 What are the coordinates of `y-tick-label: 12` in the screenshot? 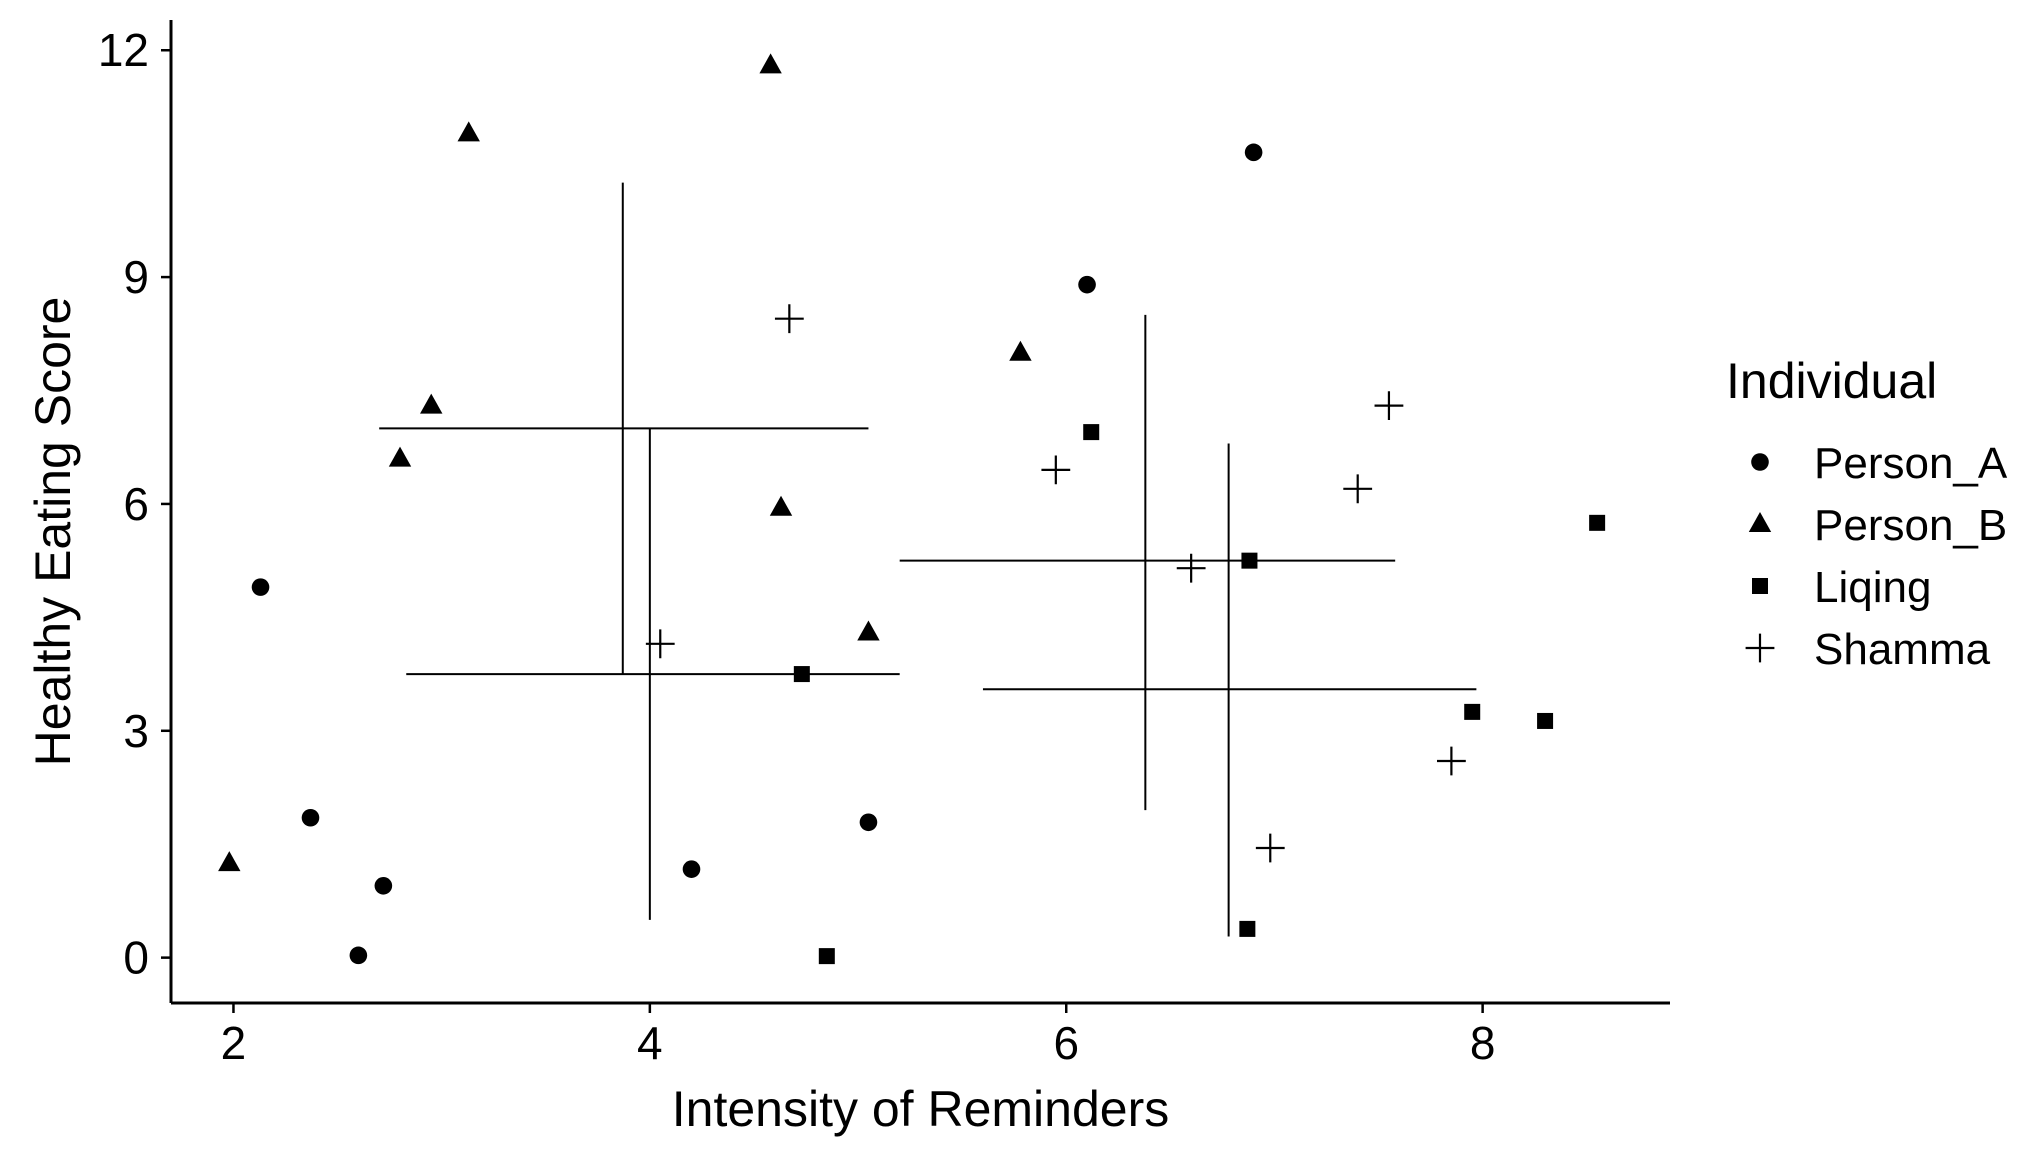 It's located at (123, 50).